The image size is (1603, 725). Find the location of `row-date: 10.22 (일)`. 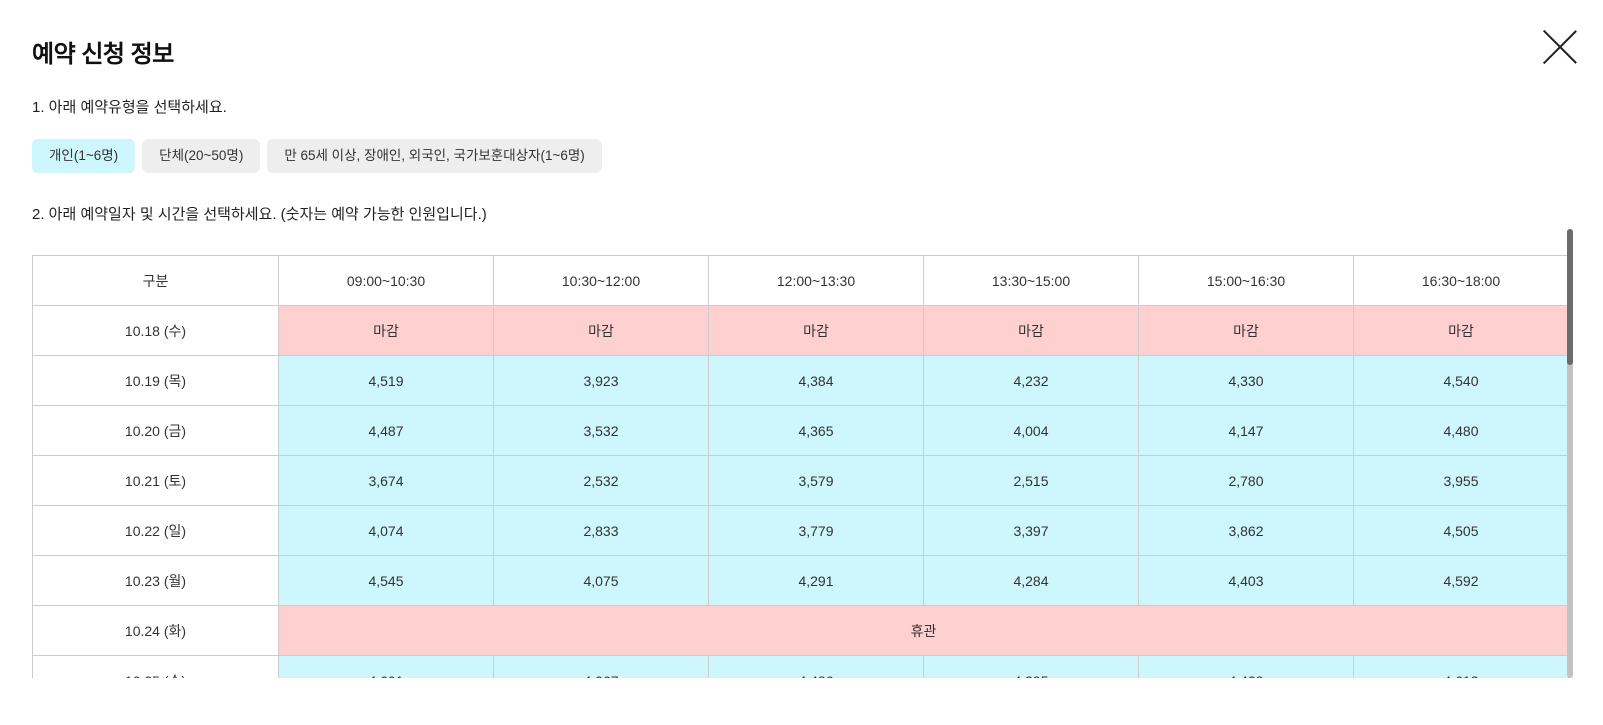

row-date: 10.22 (일) is located at coordinates (155, 530).